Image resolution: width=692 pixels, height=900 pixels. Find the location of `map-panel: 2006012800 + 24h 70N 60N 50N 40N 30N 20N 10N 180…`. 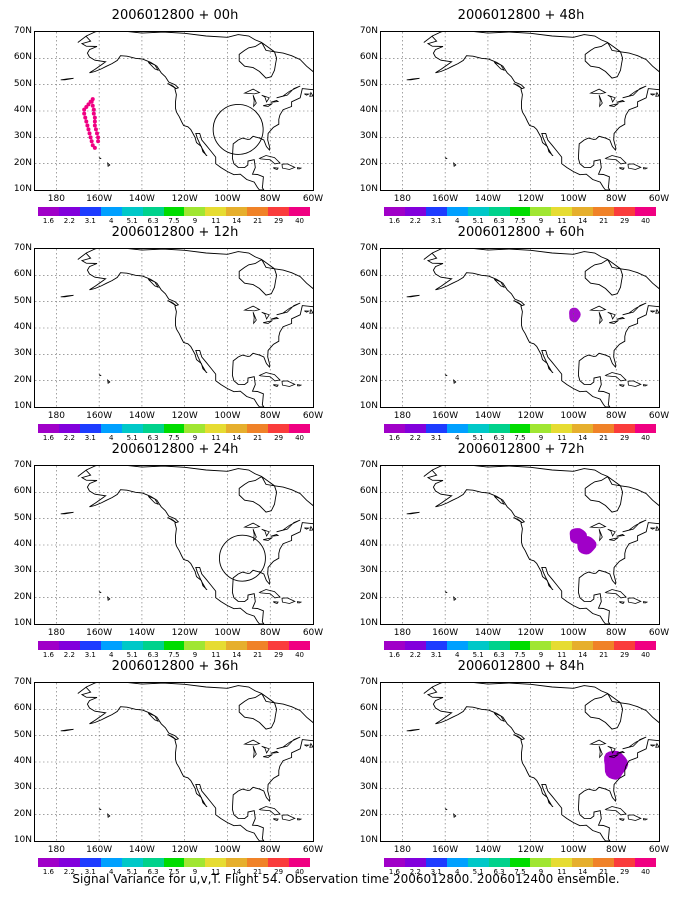

map-panel: 2006012800 + 24h 70N 60N 50N 40N 30N 20N 10N 180… is located at coordinates (175, 550).